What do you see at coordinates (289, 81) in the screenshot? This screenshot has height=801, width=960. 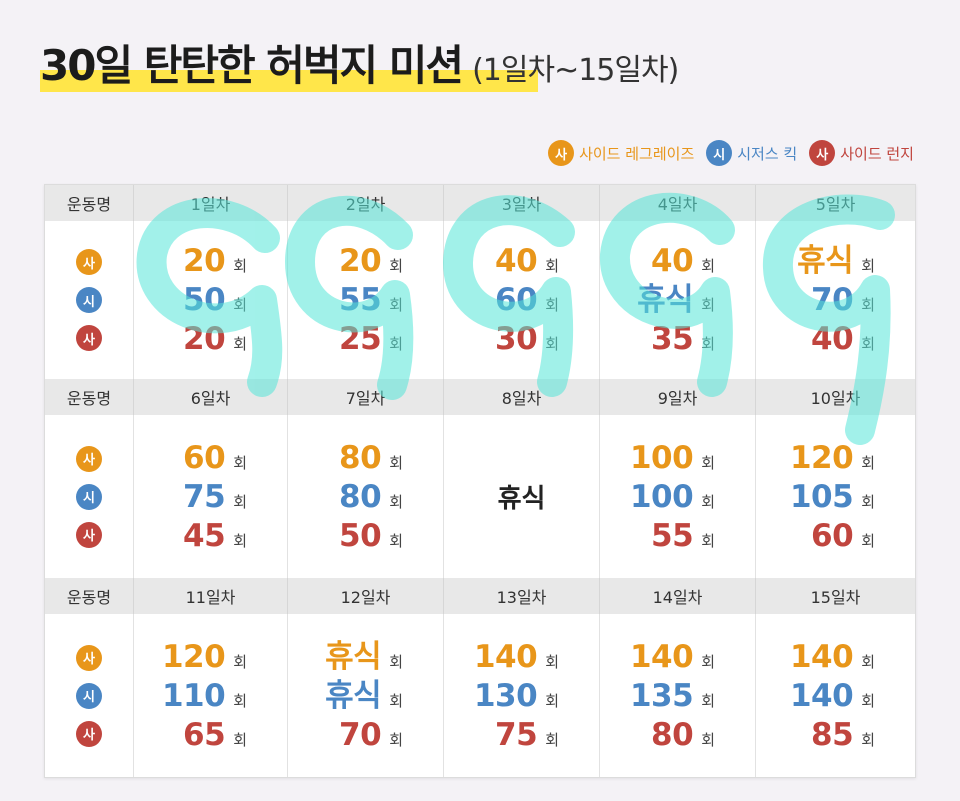 I see `title-highlight` at bounding box center [289, 81].